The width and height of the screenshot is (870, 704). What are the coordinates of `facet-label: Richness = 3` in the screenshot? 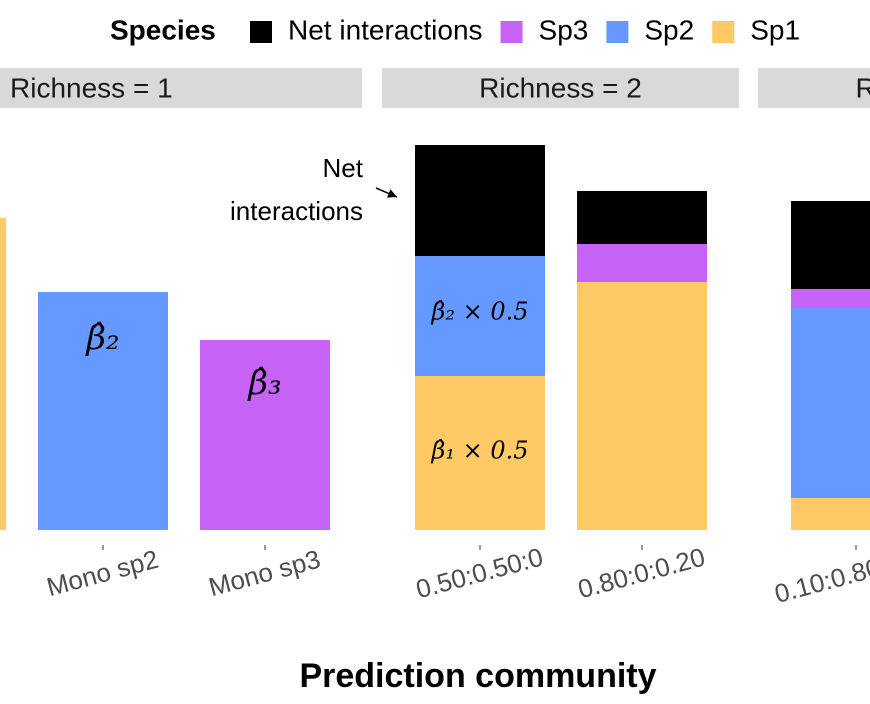 It's located at (863, 87).